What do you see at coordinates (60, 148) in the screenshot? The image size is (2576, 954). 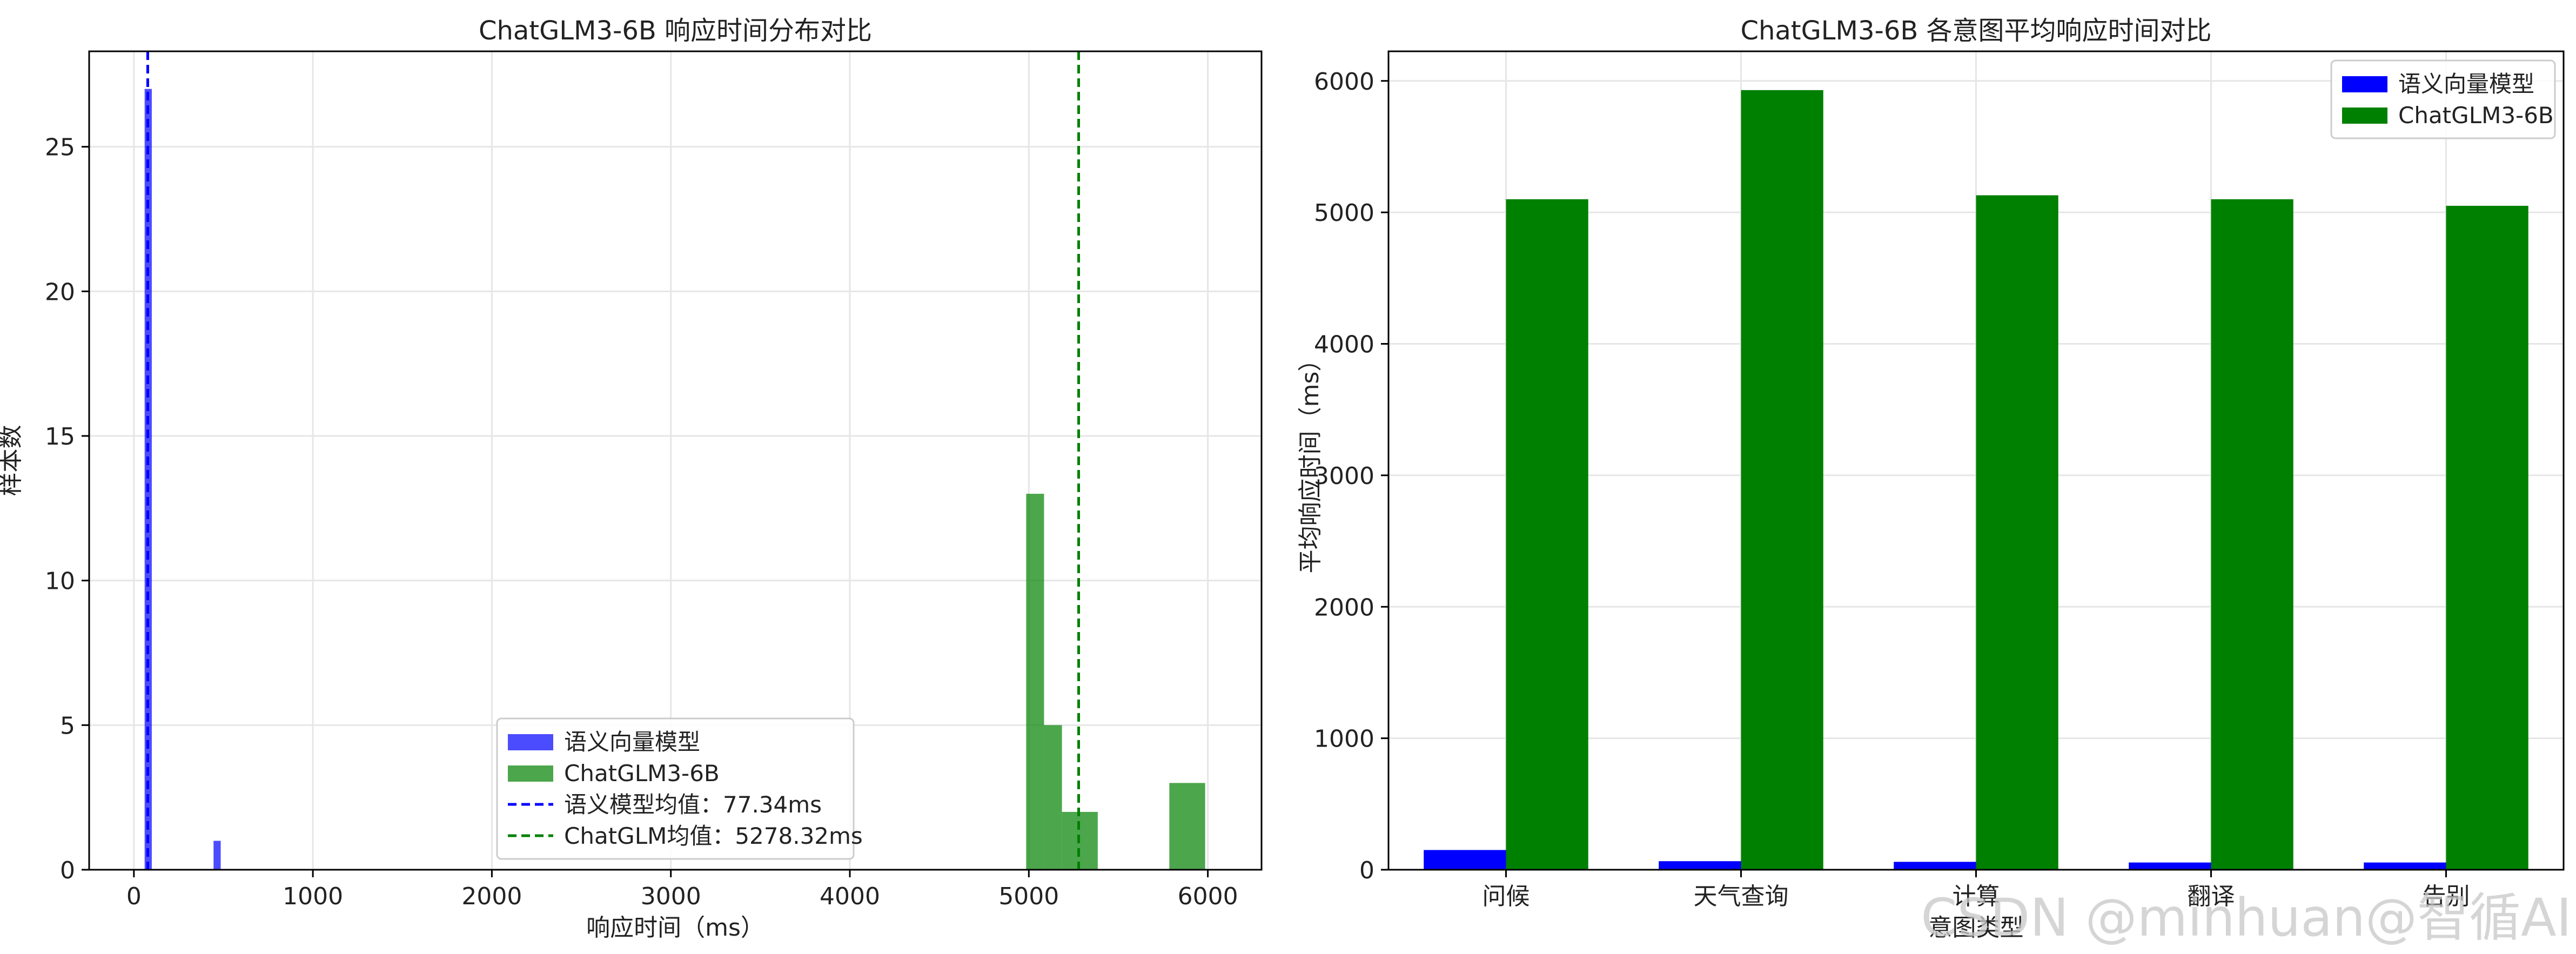 I see `y-tick-label: 25` at bounding box center [60, 148].